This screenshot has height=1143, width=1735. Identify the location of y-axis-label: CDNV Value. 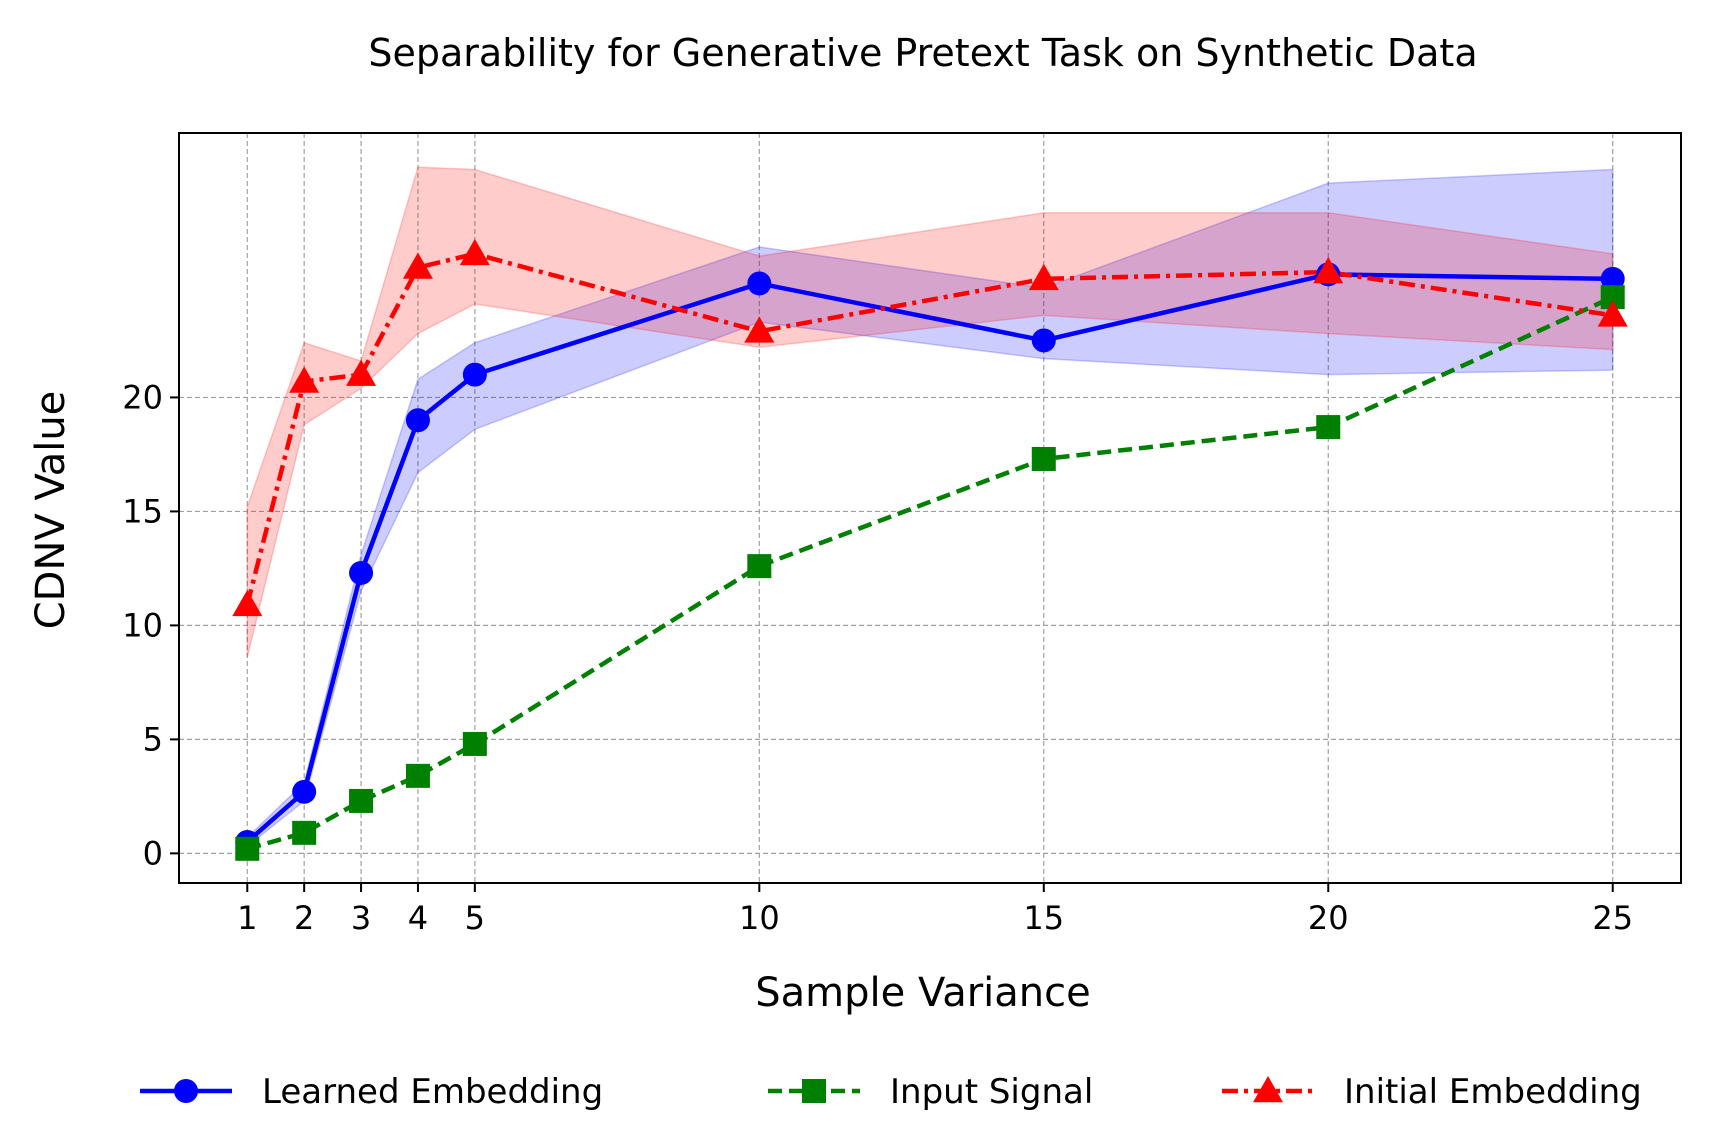
(51, 510).